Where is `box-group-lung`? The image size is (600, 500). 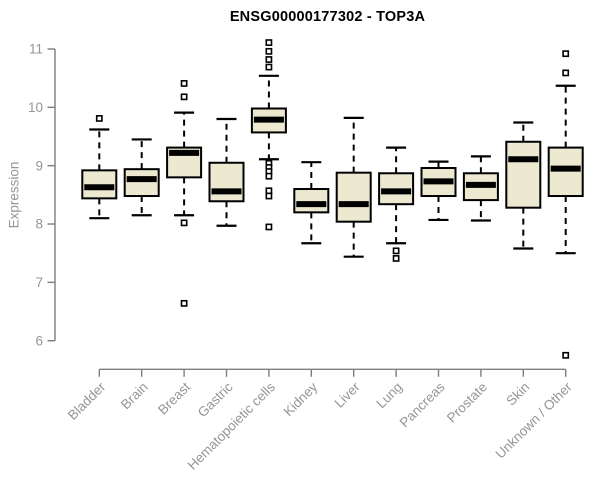
box-group-lung is located at coordinates (396, 204).